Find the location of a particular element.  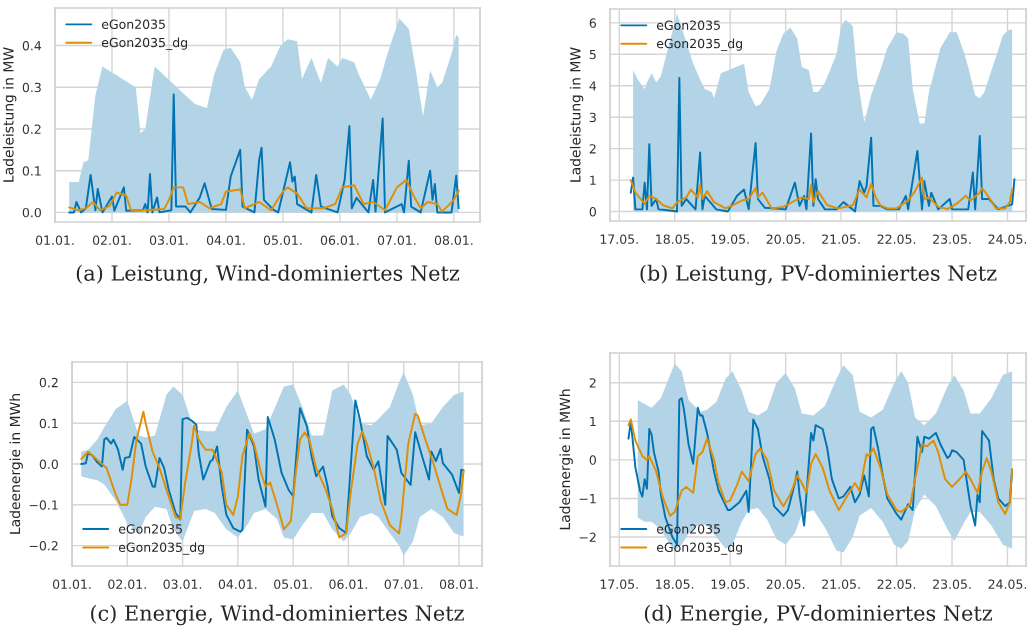

text: (a) Leistung, Wind-dominiertes Netz is located at coordinates (268, 275).